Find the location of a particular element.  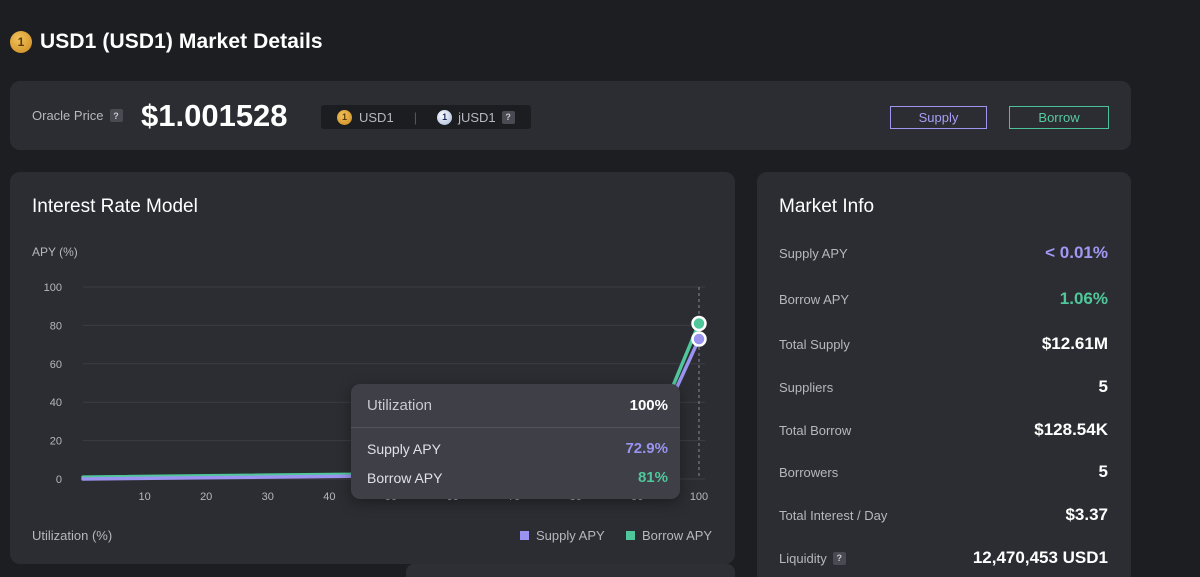

market-info-value: $3.37 is located at coordinates (1086, 514).